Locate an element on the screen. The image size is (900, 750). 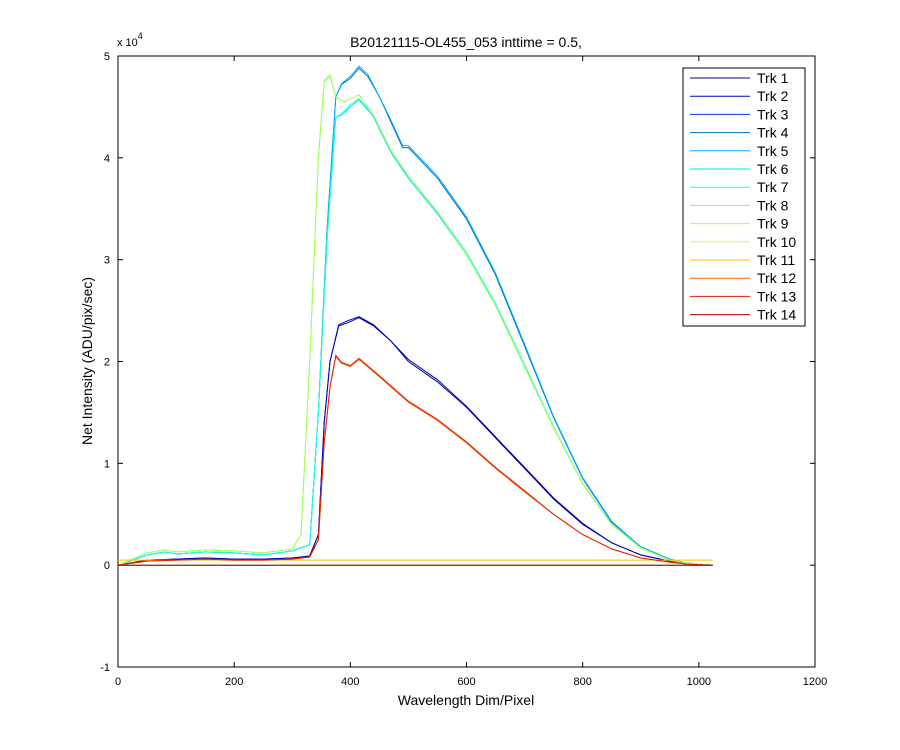
y-tick-label: 5 is located at coordinates (107, 57).